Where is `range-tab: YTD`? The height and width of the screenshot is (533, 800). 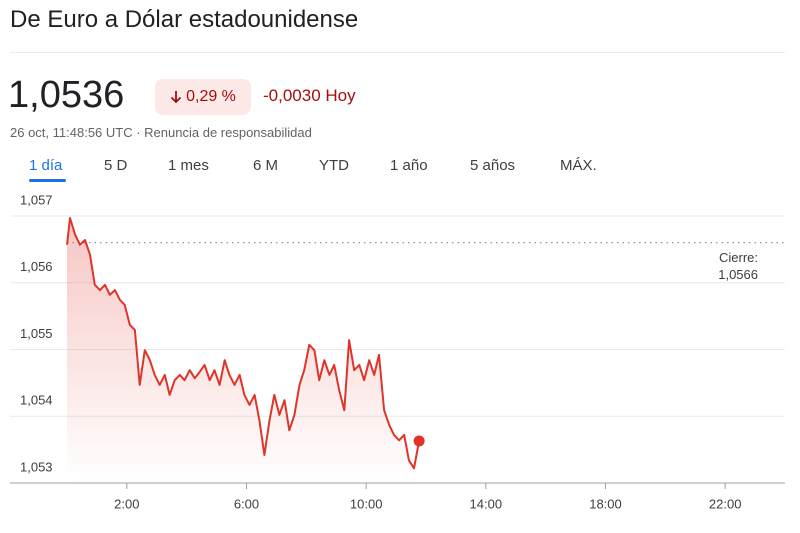 range-tab: YTD is located at coordinates (334, 165).